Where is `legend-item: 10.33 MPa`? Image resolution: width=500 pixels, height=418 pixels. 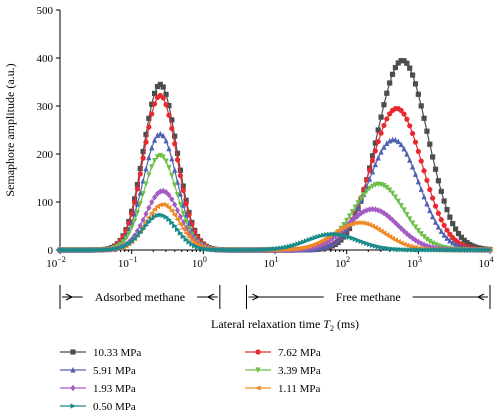 legend-item: 10.33 MPa is located at coordinates (100, 353).